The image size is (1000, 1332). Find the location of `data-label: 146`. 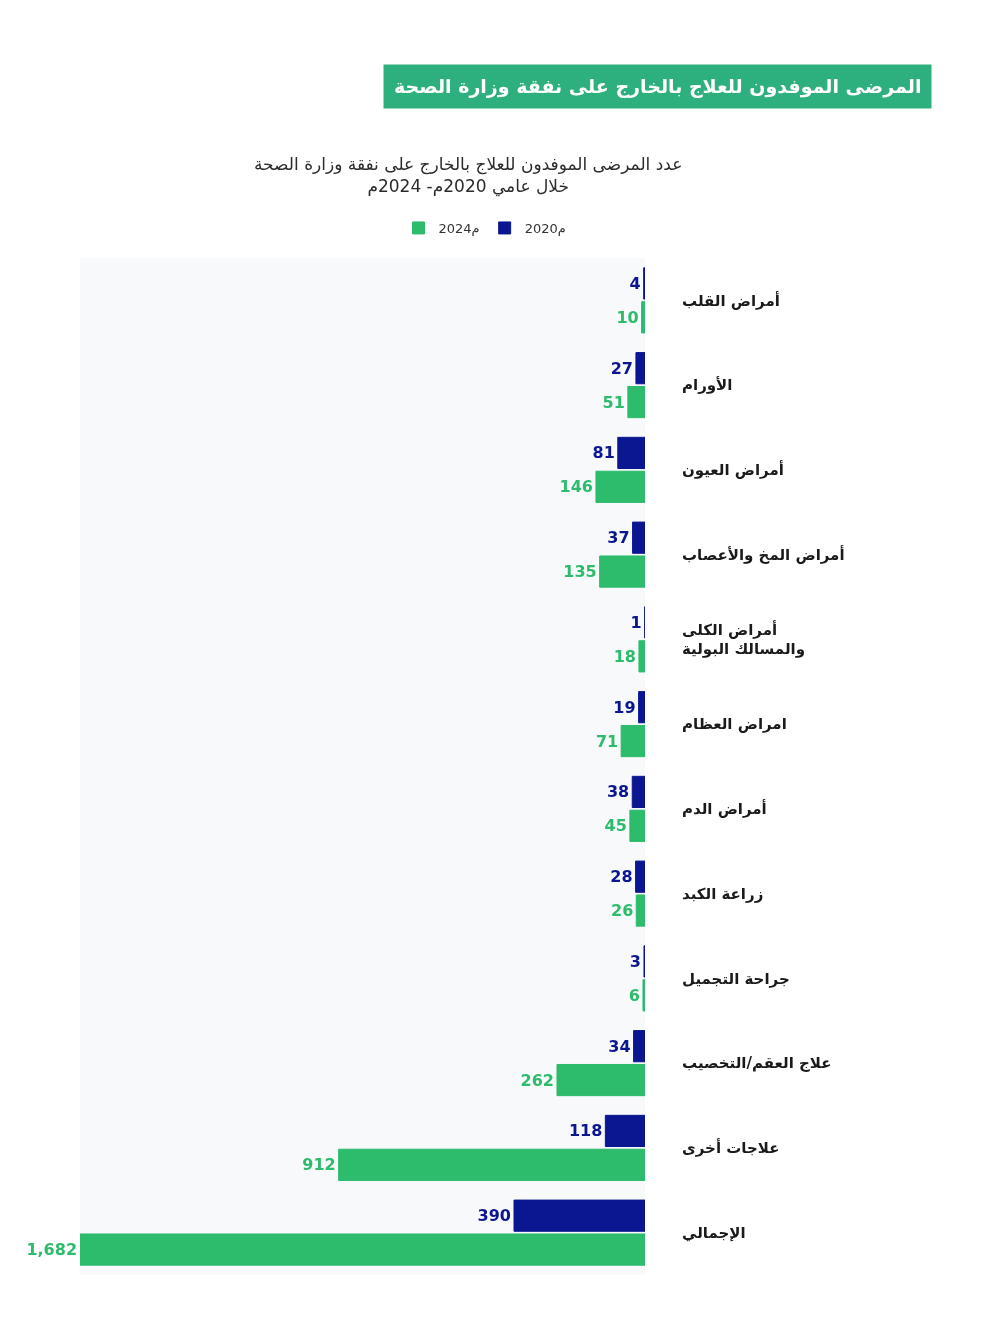

data-label: 146 is located at coordinates (576, 487).